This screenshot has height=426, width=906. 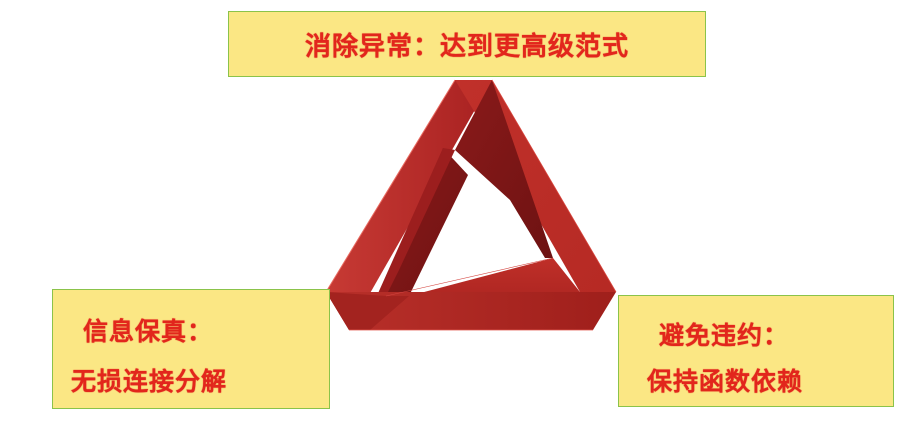 What do you see at coordinates (427, 222) in the screenshot?
I see `triangle-left-inner-face` at bounding box center [427, 222].